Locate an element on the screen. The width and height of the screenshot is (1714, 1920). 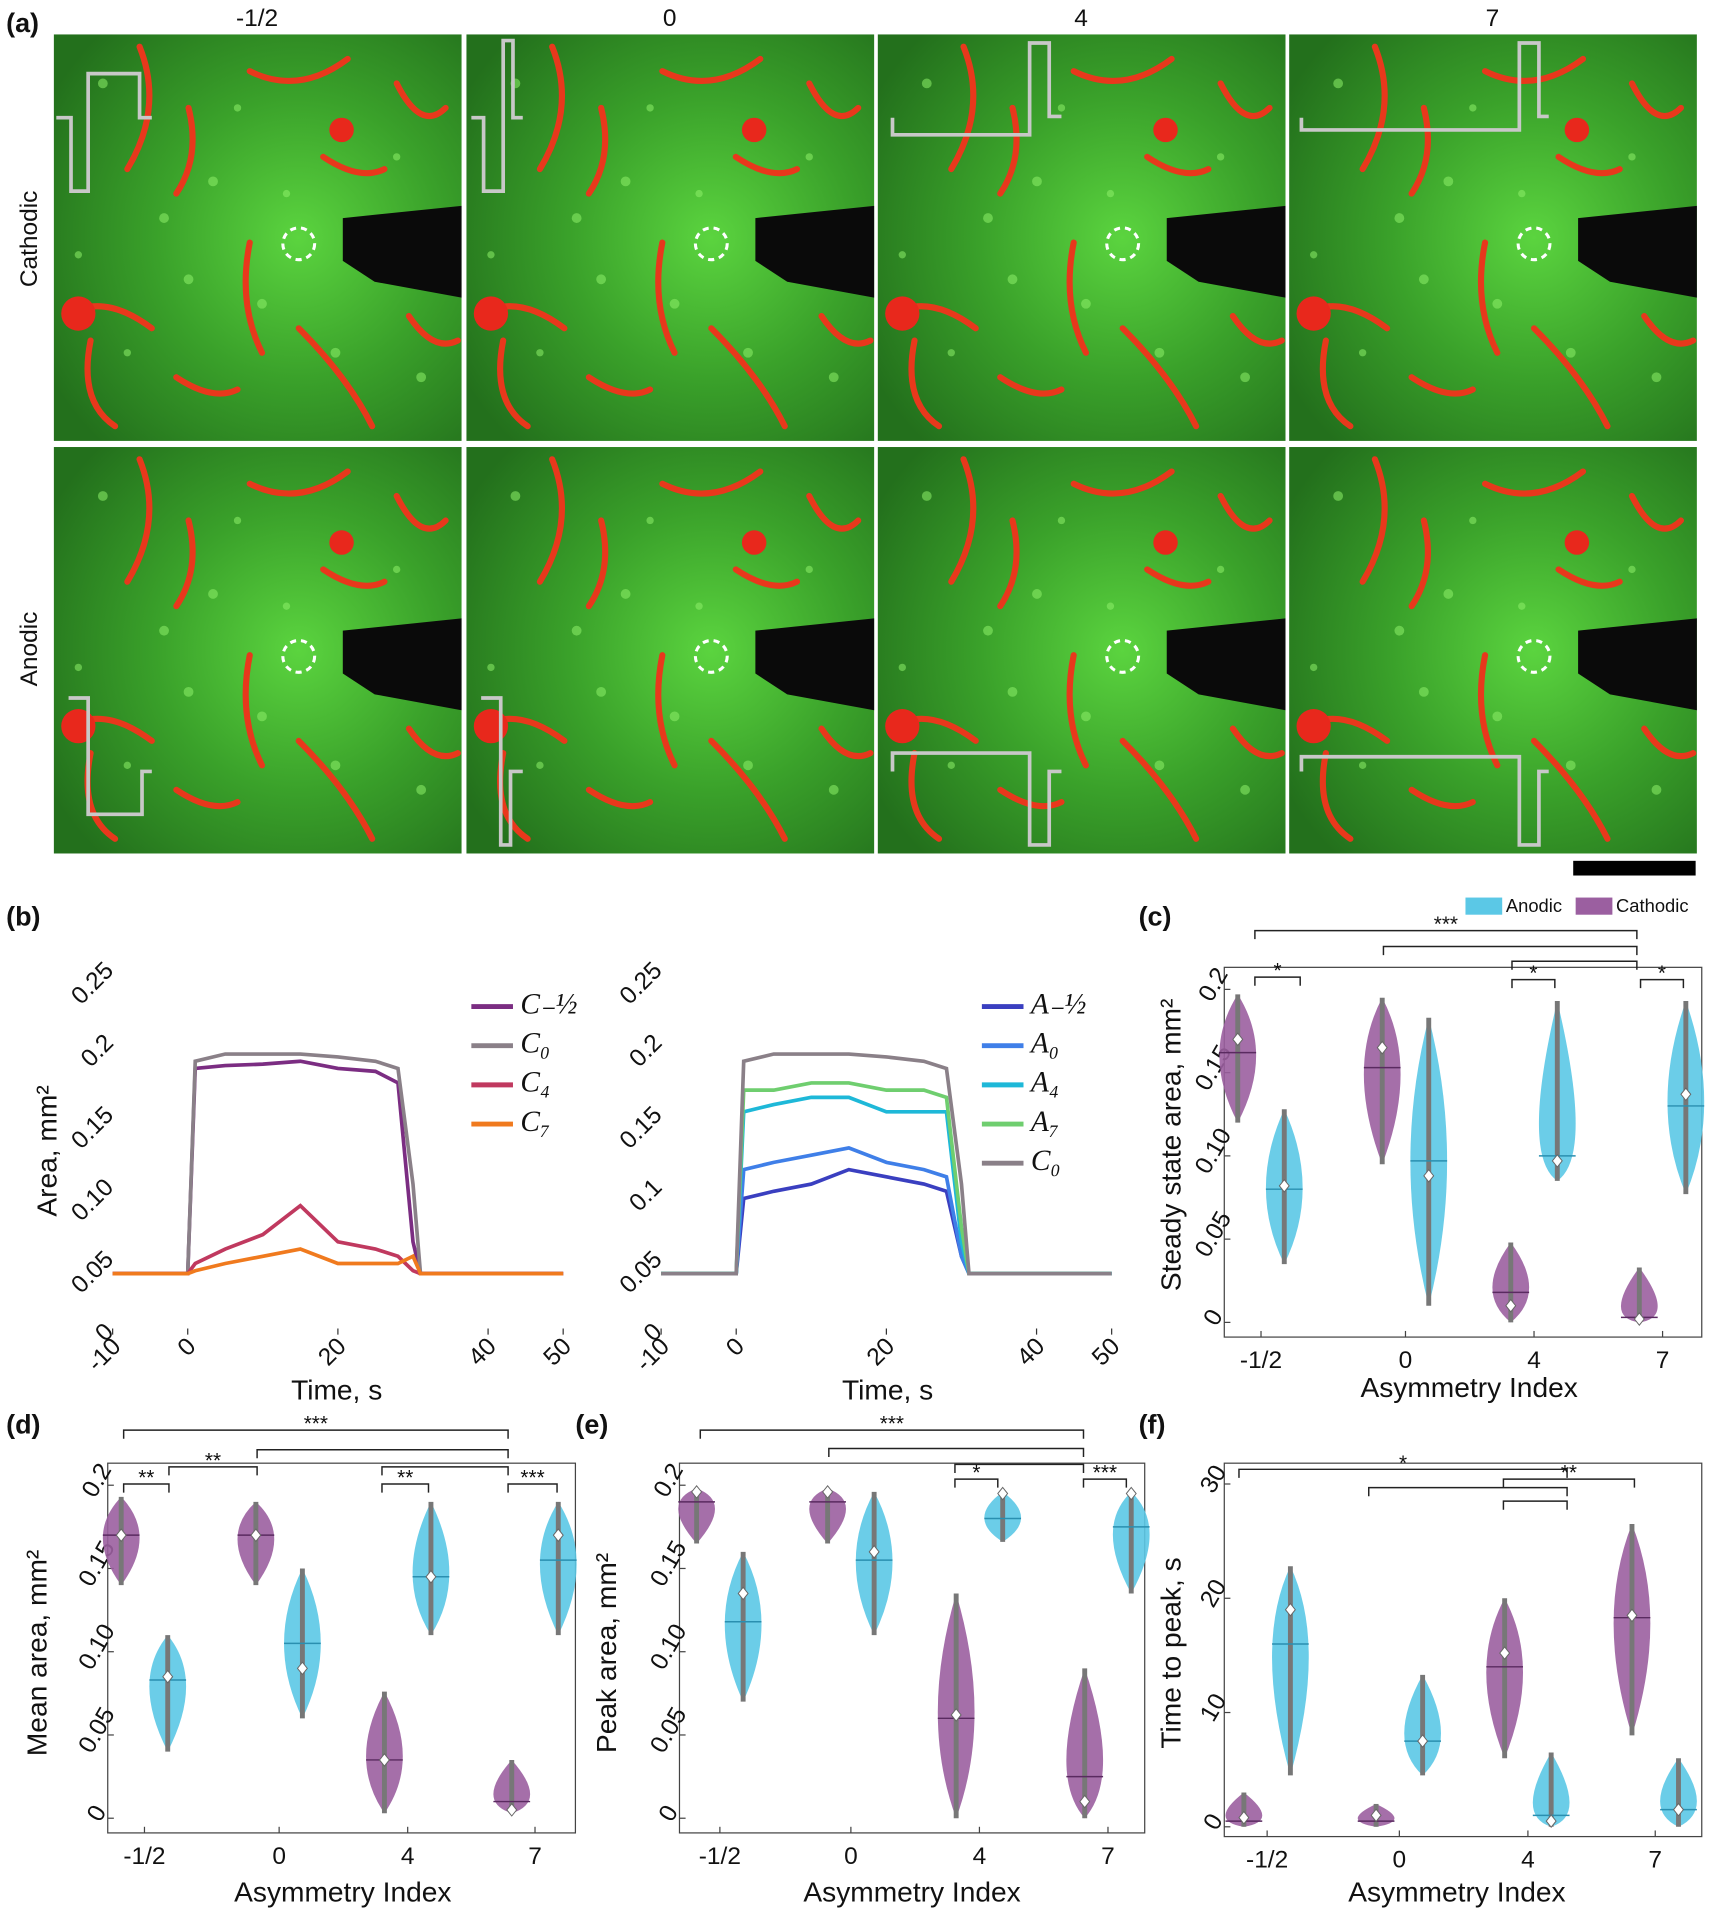
legend-label: C₄ is located at coordinates (535, 1083).